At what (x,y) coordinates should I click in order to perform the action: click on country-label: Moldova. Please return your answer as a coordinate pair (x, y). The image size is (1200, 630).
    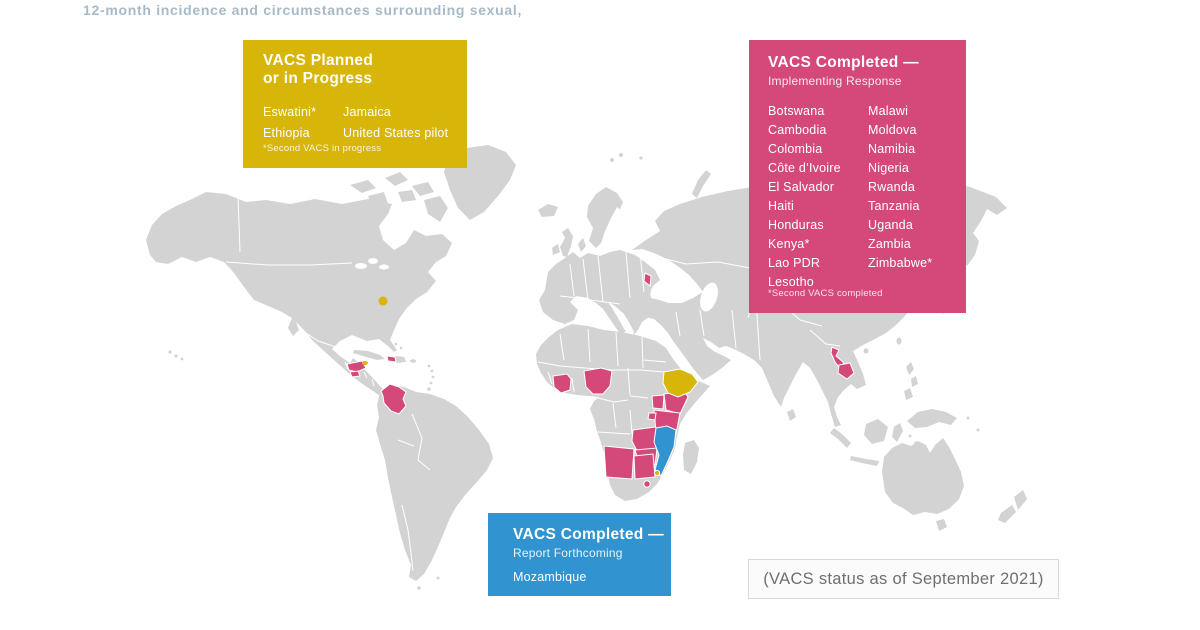
    Looking at the image, I should click on (892, 130).